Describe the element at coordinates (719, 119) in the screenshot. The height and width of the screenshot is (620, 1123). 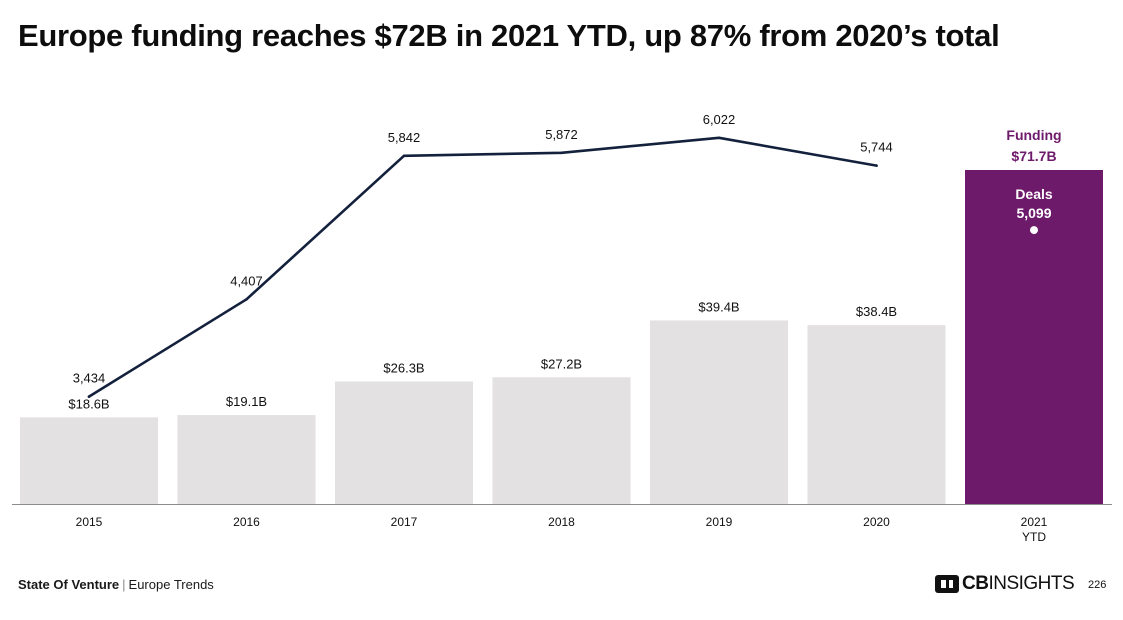
I see `deals-label: 6,022` at that location.